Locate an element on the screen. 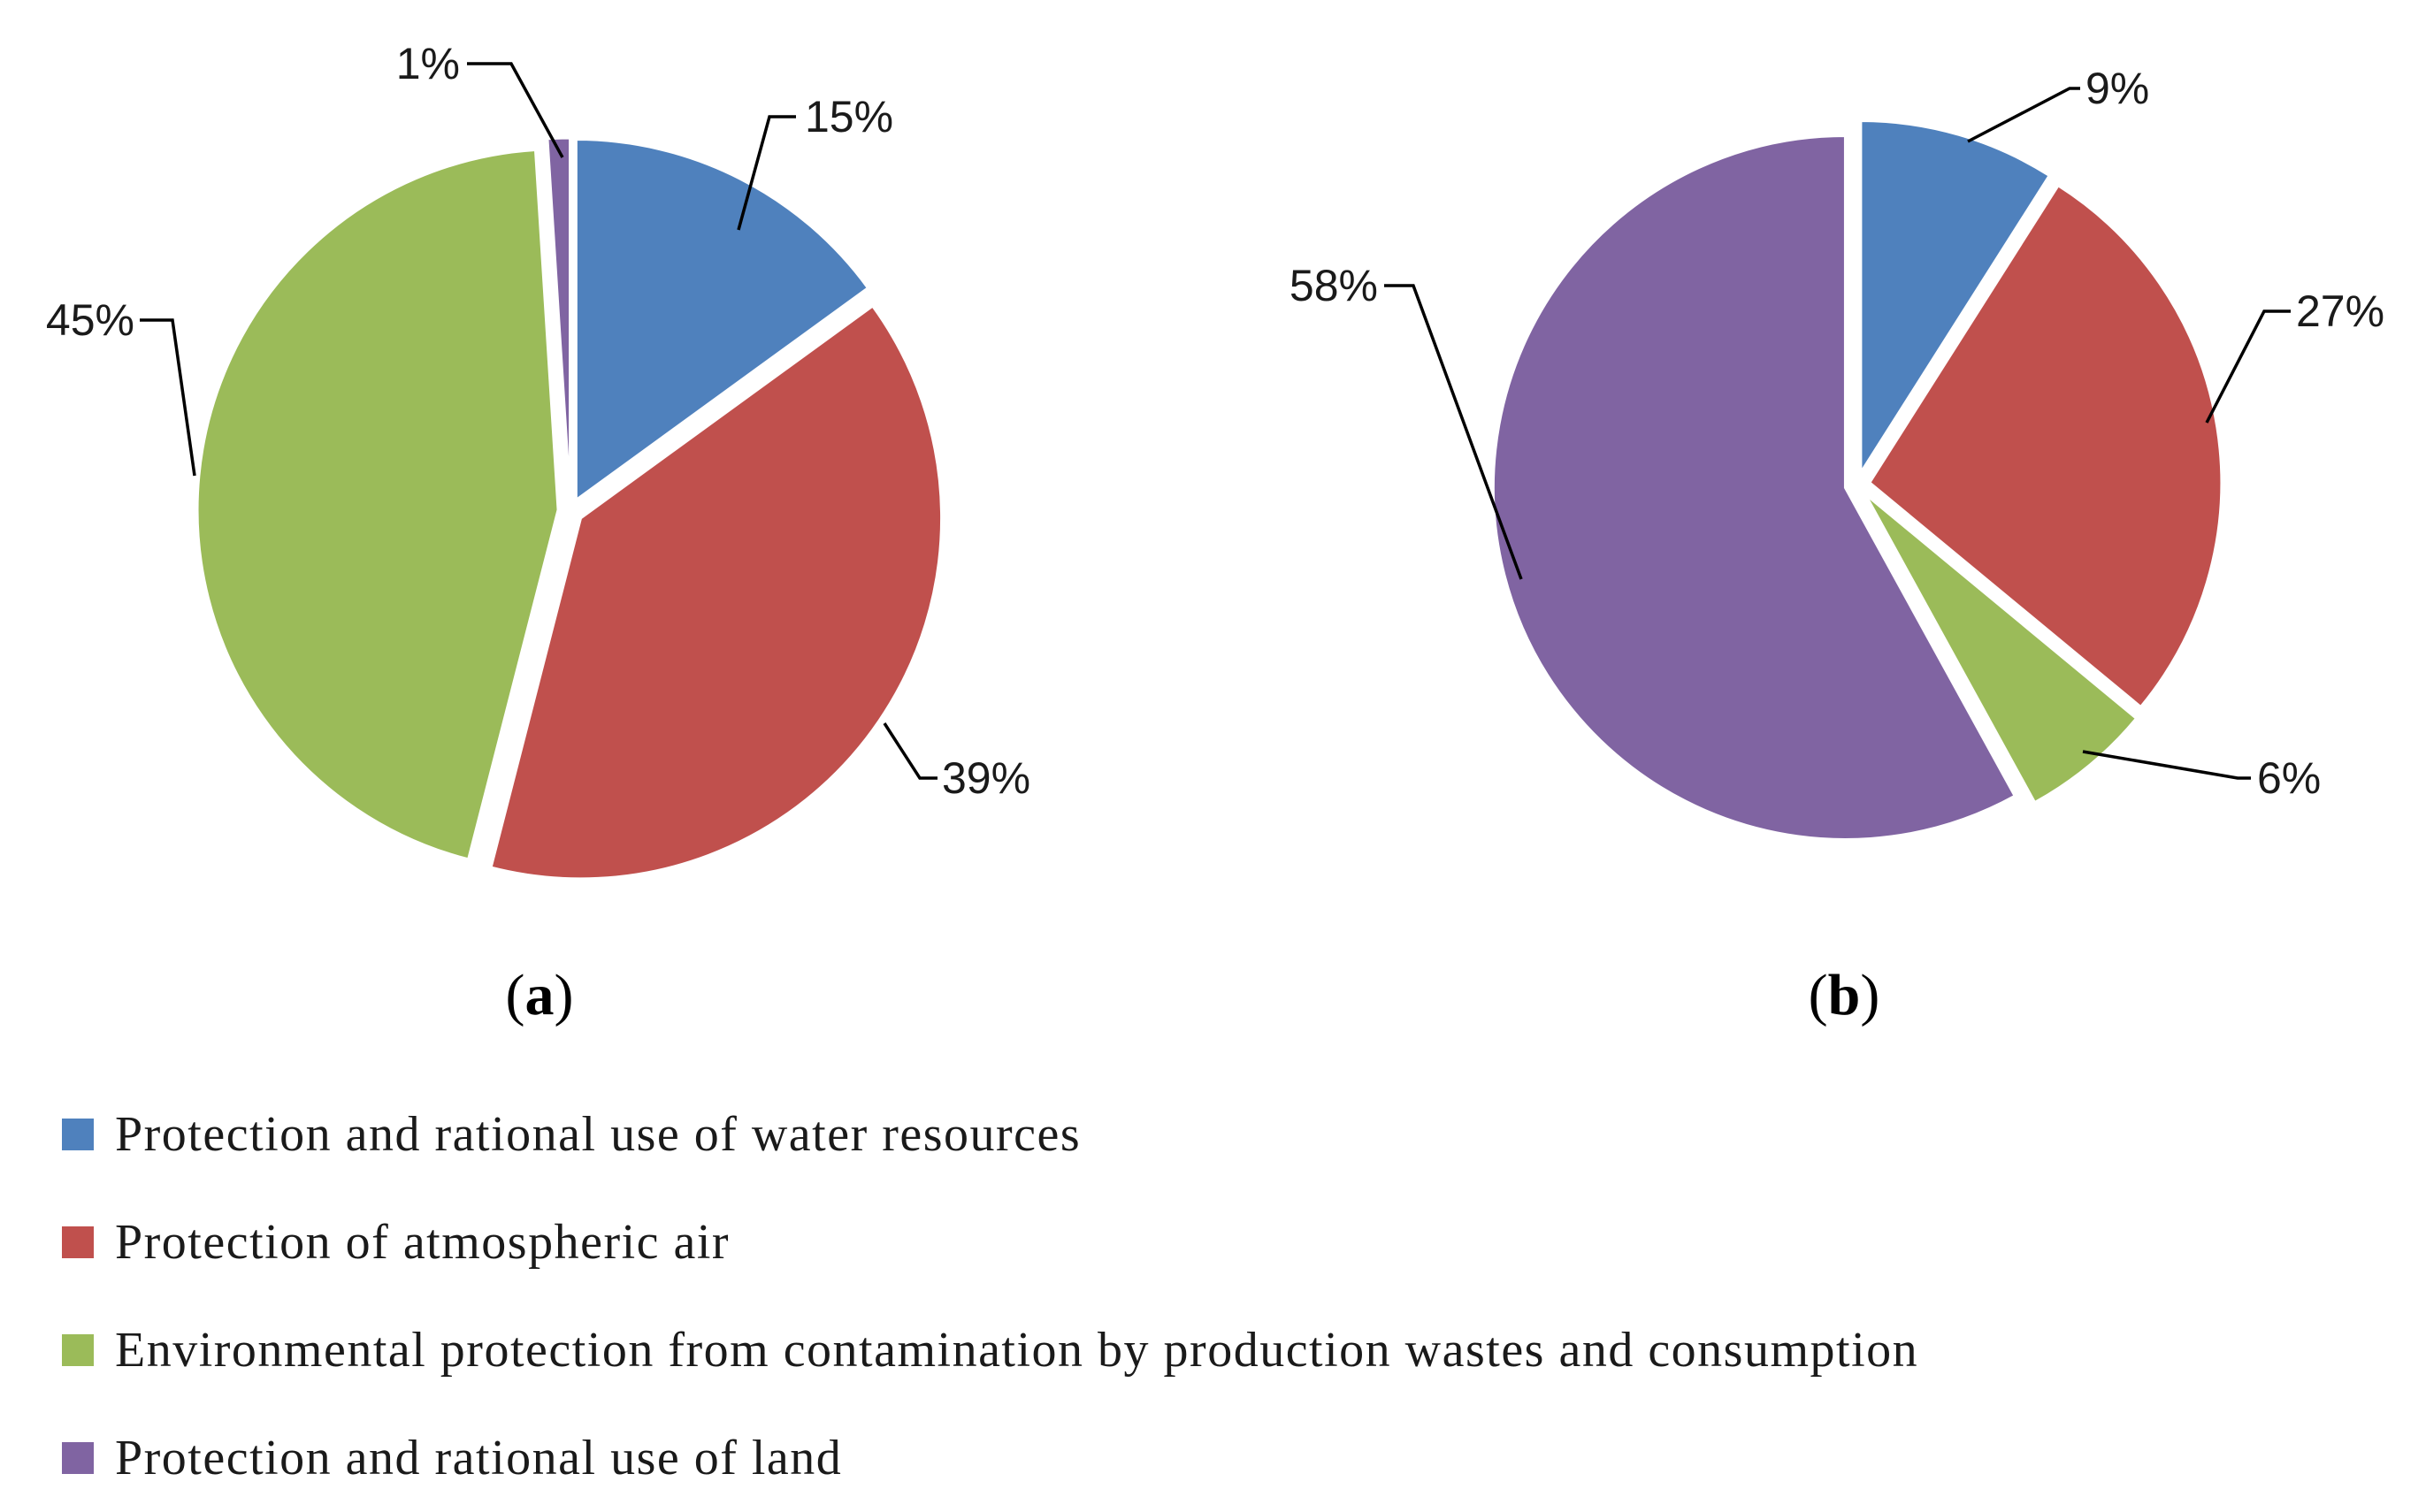 Image resolution: width=2426 pixels, height=1512 pixels. caption-b: (b) is located at coordinates (1844, 995).